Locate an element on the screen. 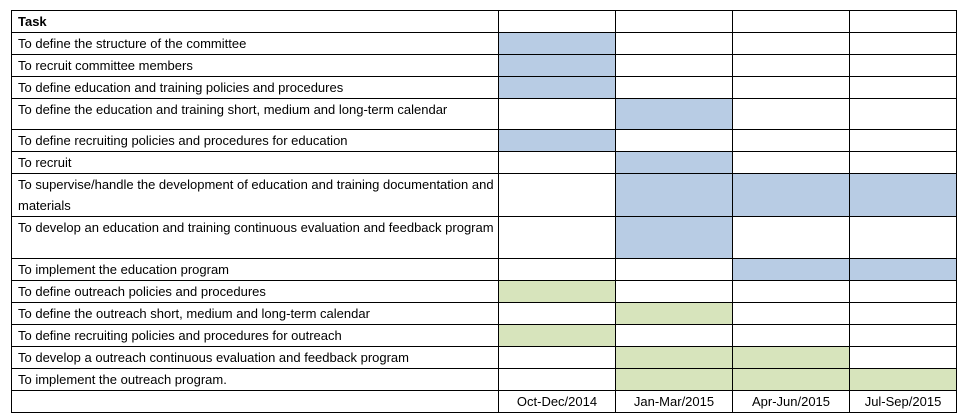  task-label: To define the structure of the committee is located at coordinates (132, 43).